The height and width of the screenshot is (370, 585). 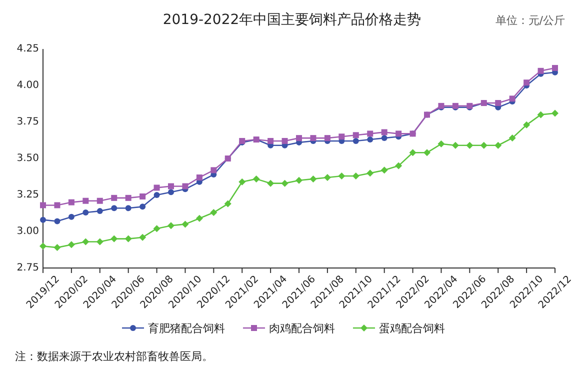 I want to click on y-tick-label: 4.25, so click(x=27, y=49).